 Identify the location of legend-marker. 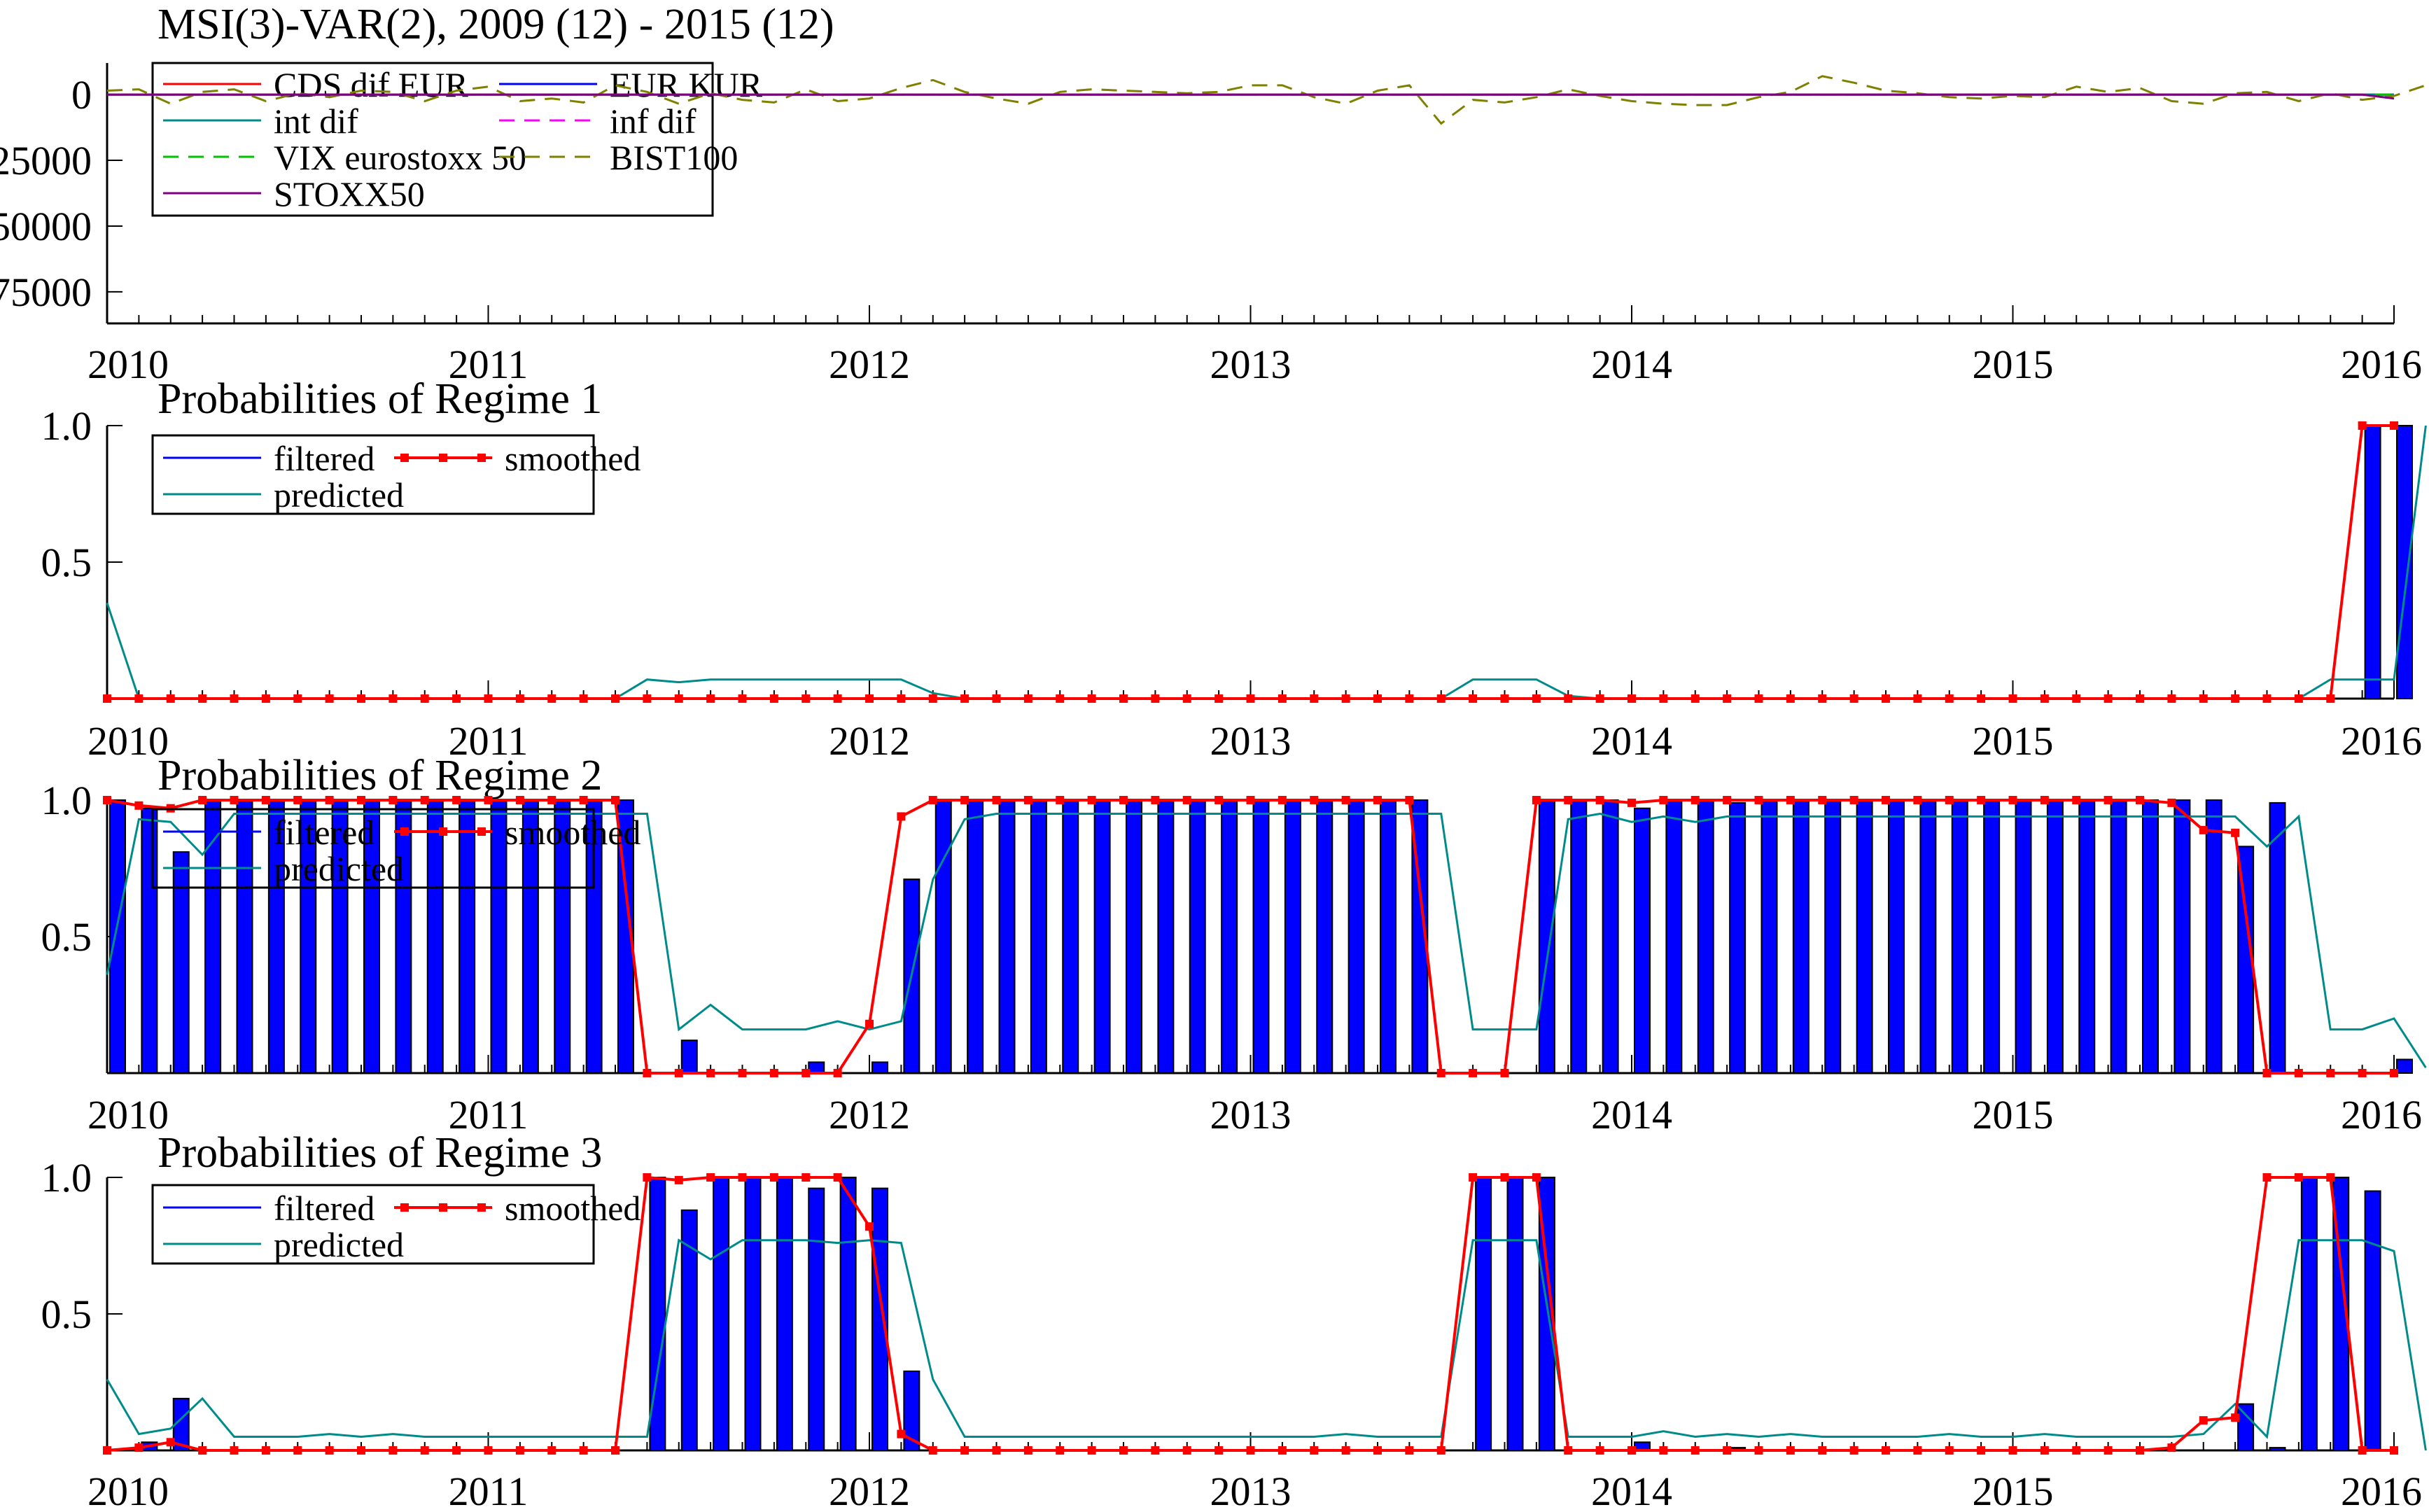
(404, 831).